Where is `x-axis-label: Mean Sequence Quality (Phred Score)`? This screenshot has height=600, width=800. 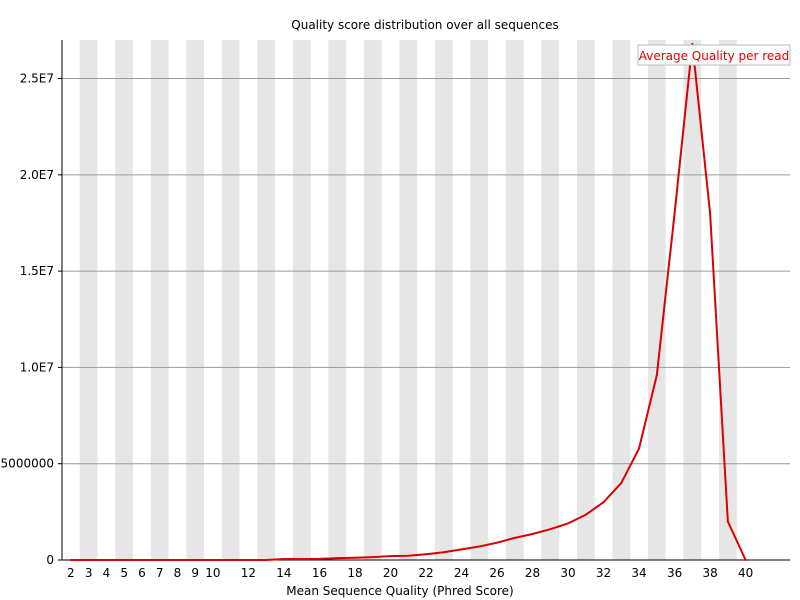
x-axis-label: Mean Sequence Quality (Phred Score) is located at coordinates (400, 591).